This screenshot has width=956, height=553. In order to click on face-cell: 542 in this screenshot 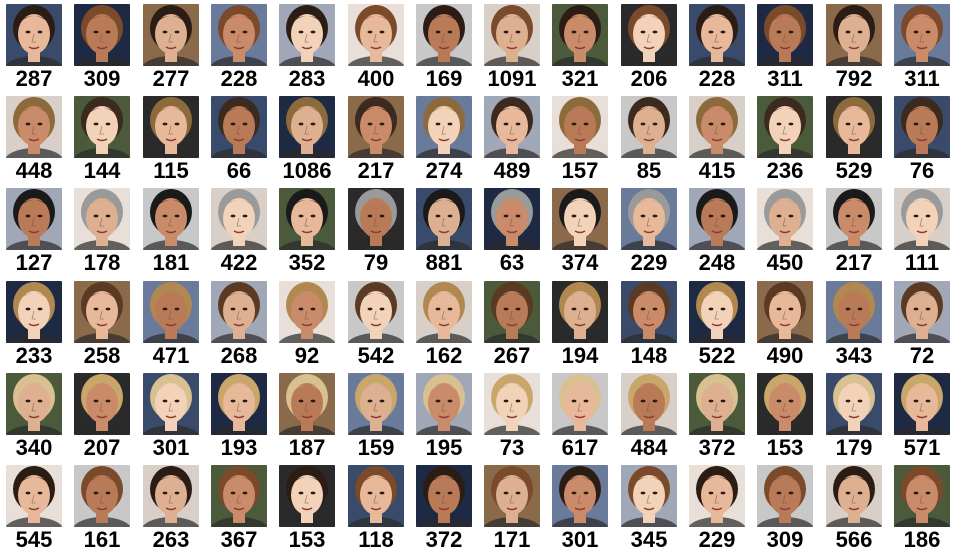, I will do `click(376, 323)`.